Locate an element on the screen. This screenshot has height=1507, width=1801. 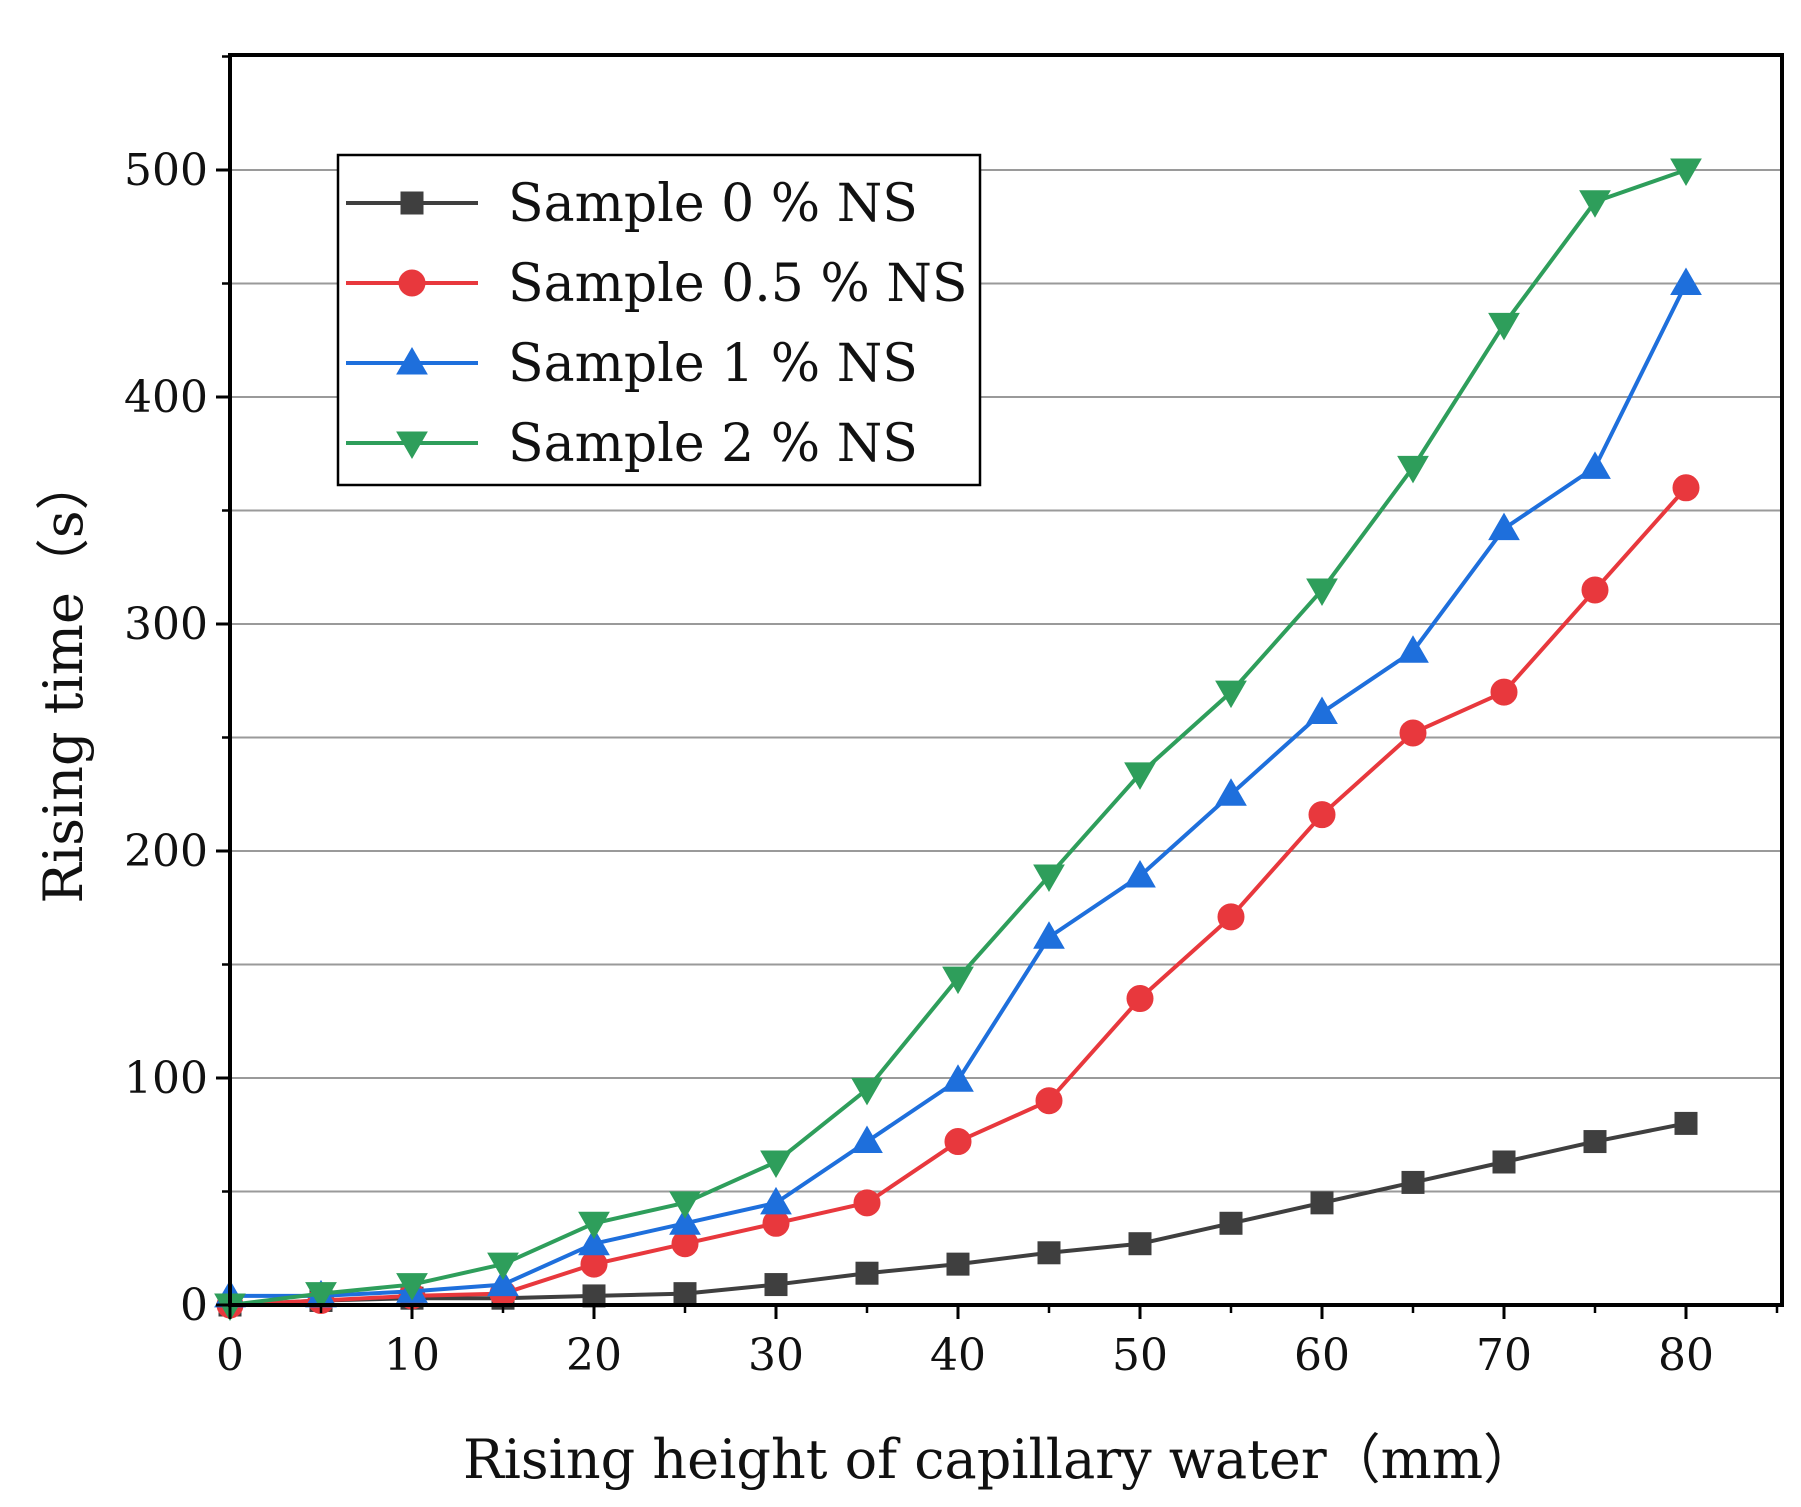
legend-item: Sample 0 % NS is located at coordinates (632, 204).